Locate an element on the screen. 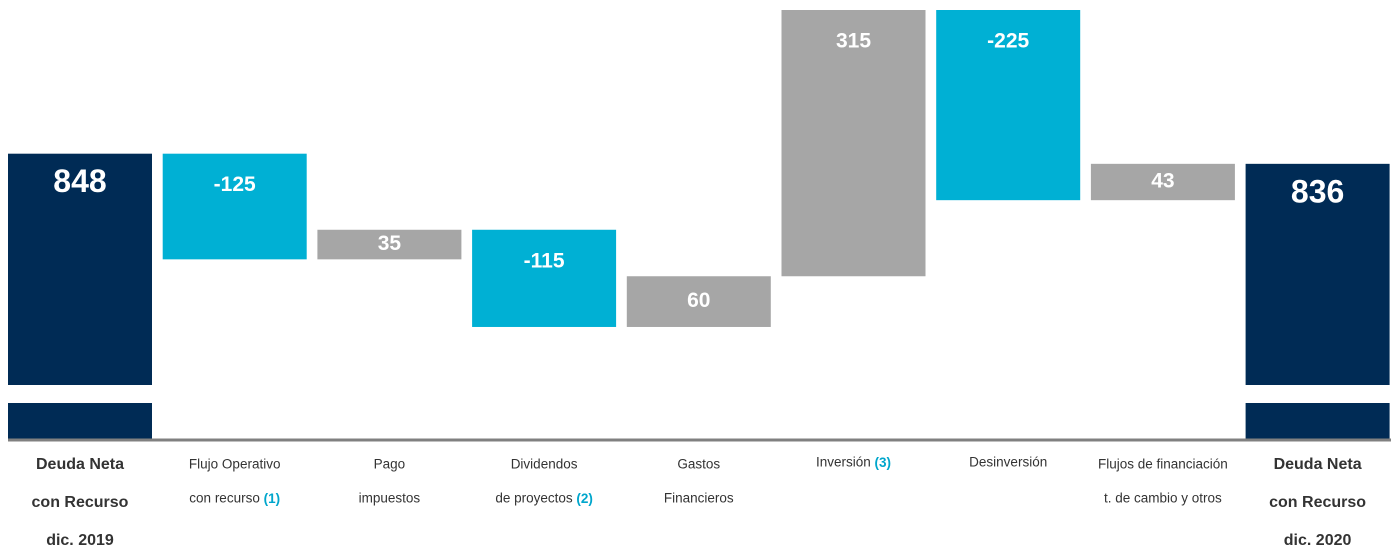 This screenshot has height=545, width=1391. value-label: 315 is located at coordinates (853, 41).